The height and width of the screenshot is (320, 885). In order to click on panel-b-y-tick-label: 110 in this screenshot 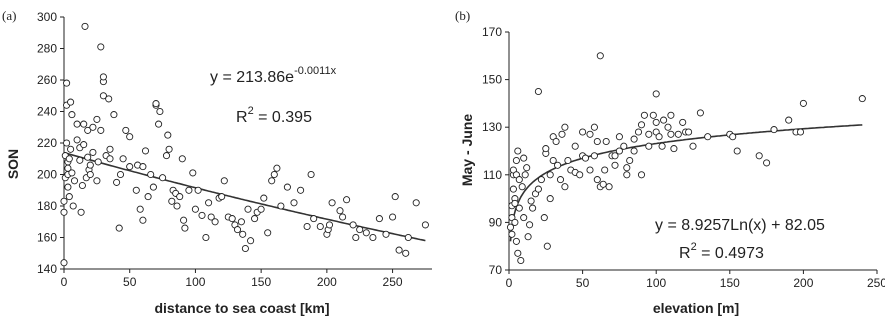, I will do `click(492, 175)`.